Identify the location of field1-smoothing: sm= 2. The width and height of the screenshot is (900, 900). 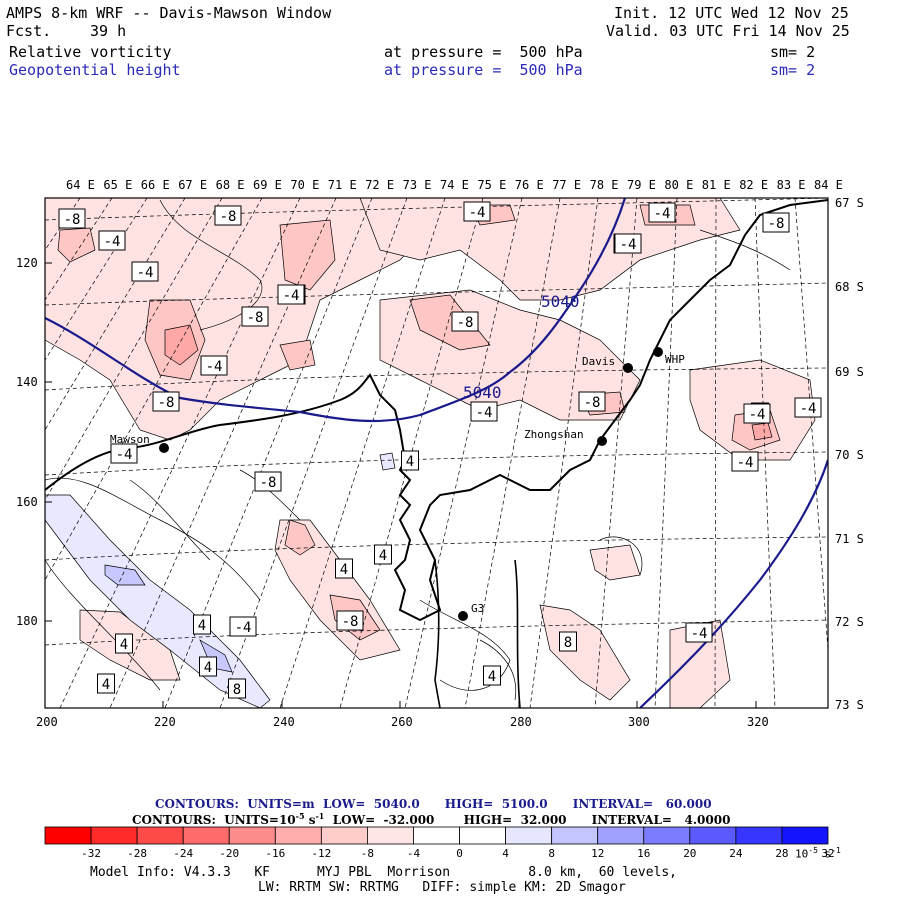
(793, 52).